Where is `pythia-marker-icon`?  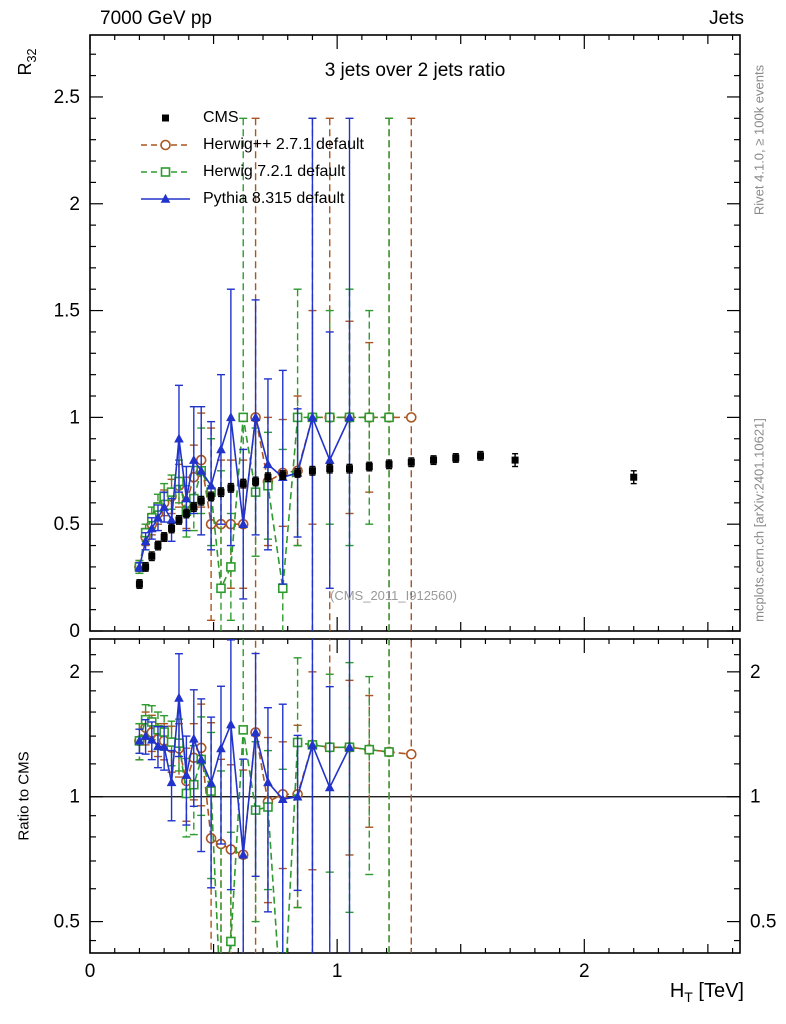
pythia-marker-icon is located at coordinates (165, 199).